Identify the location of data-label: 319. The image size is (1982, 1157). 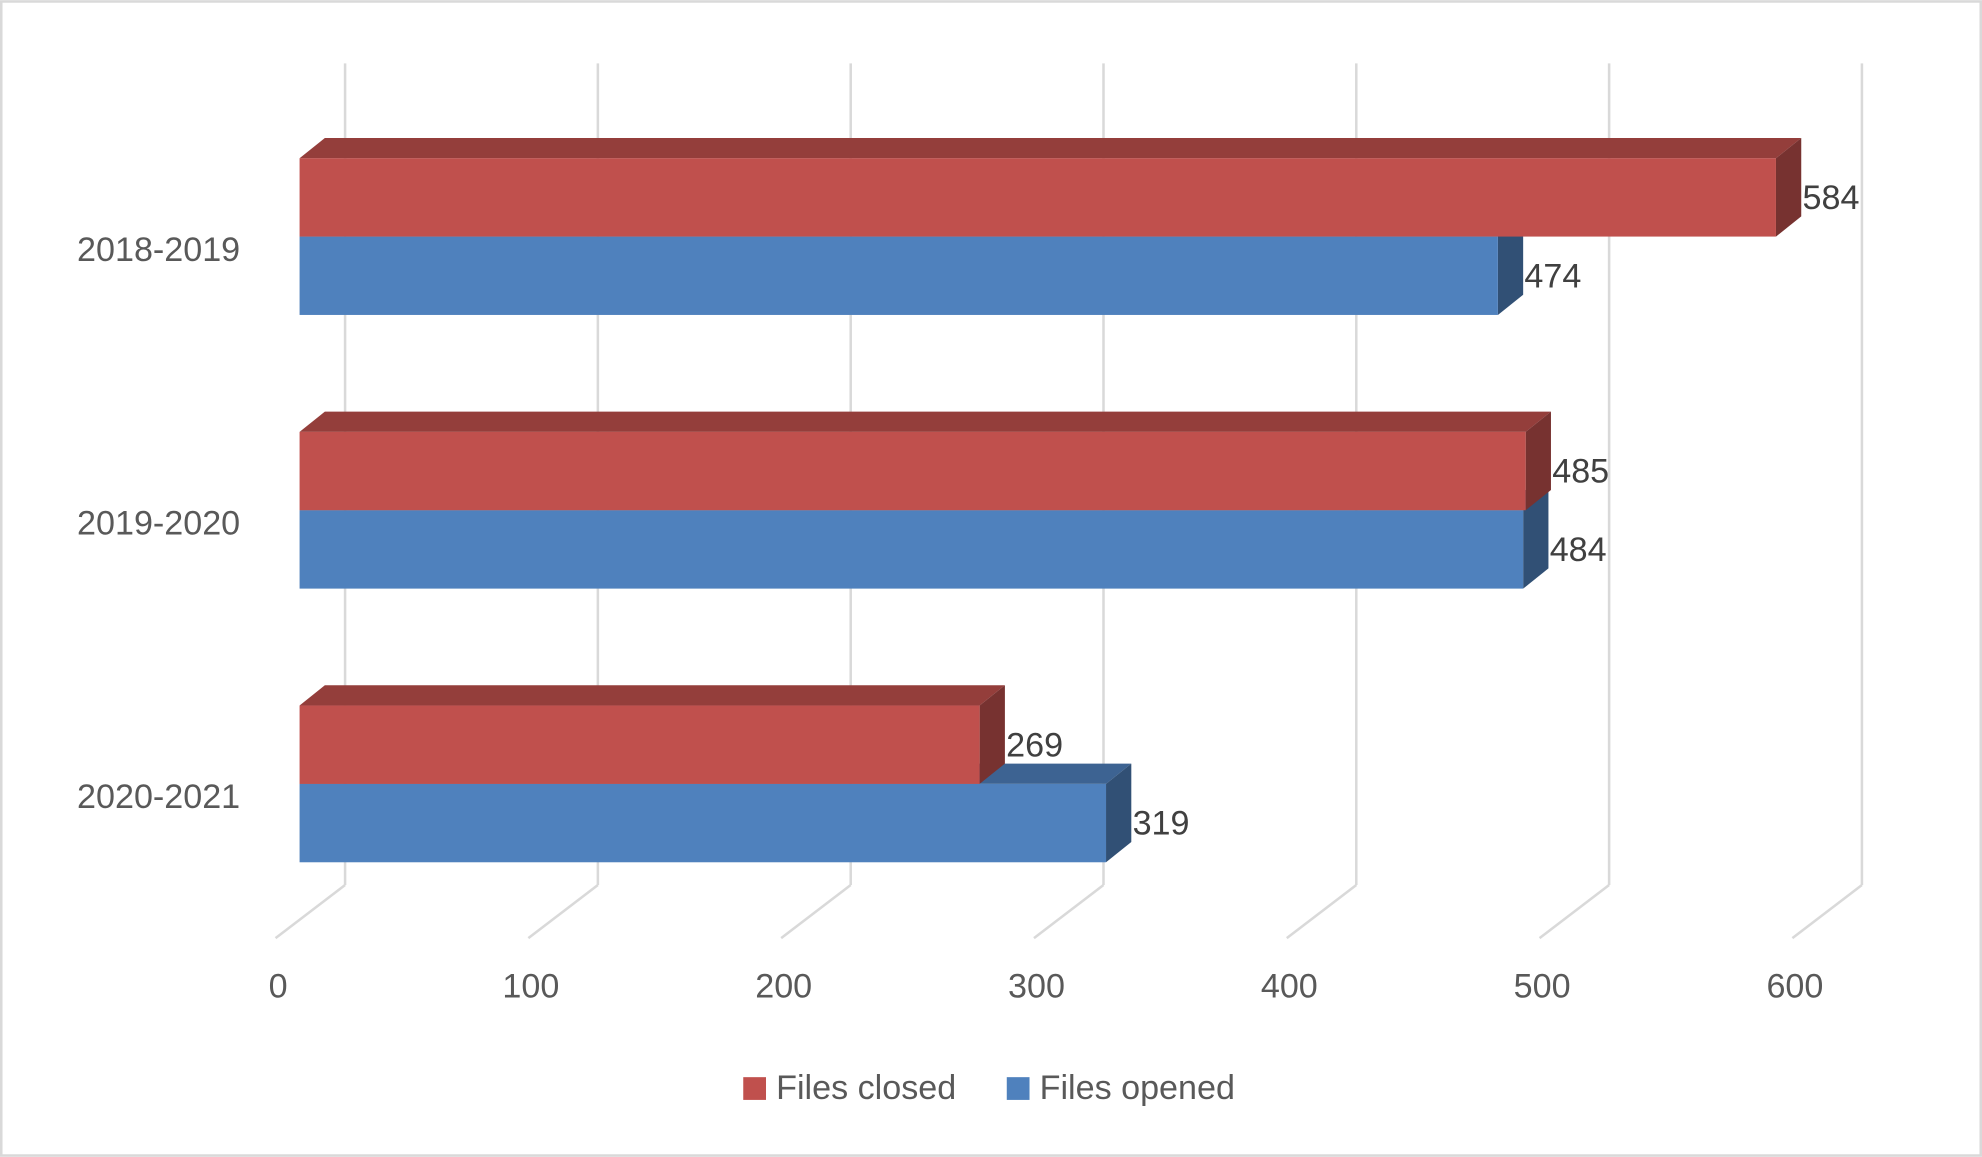
(1161, 824).